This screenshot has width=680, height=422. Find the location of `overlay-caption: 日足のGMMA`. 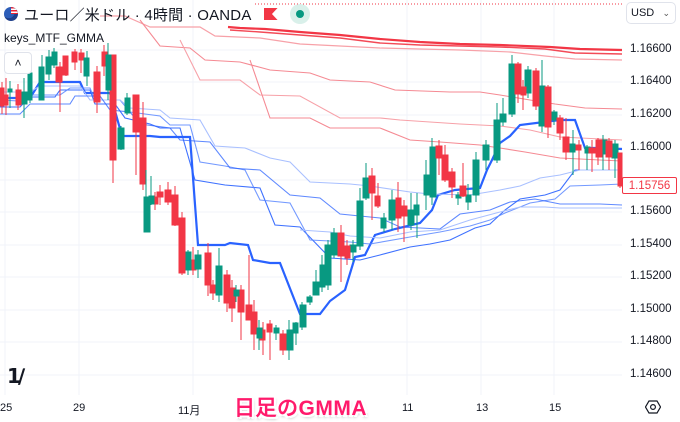

overlay-caption: 日足のGMMA is located at coordinates (300, 408).